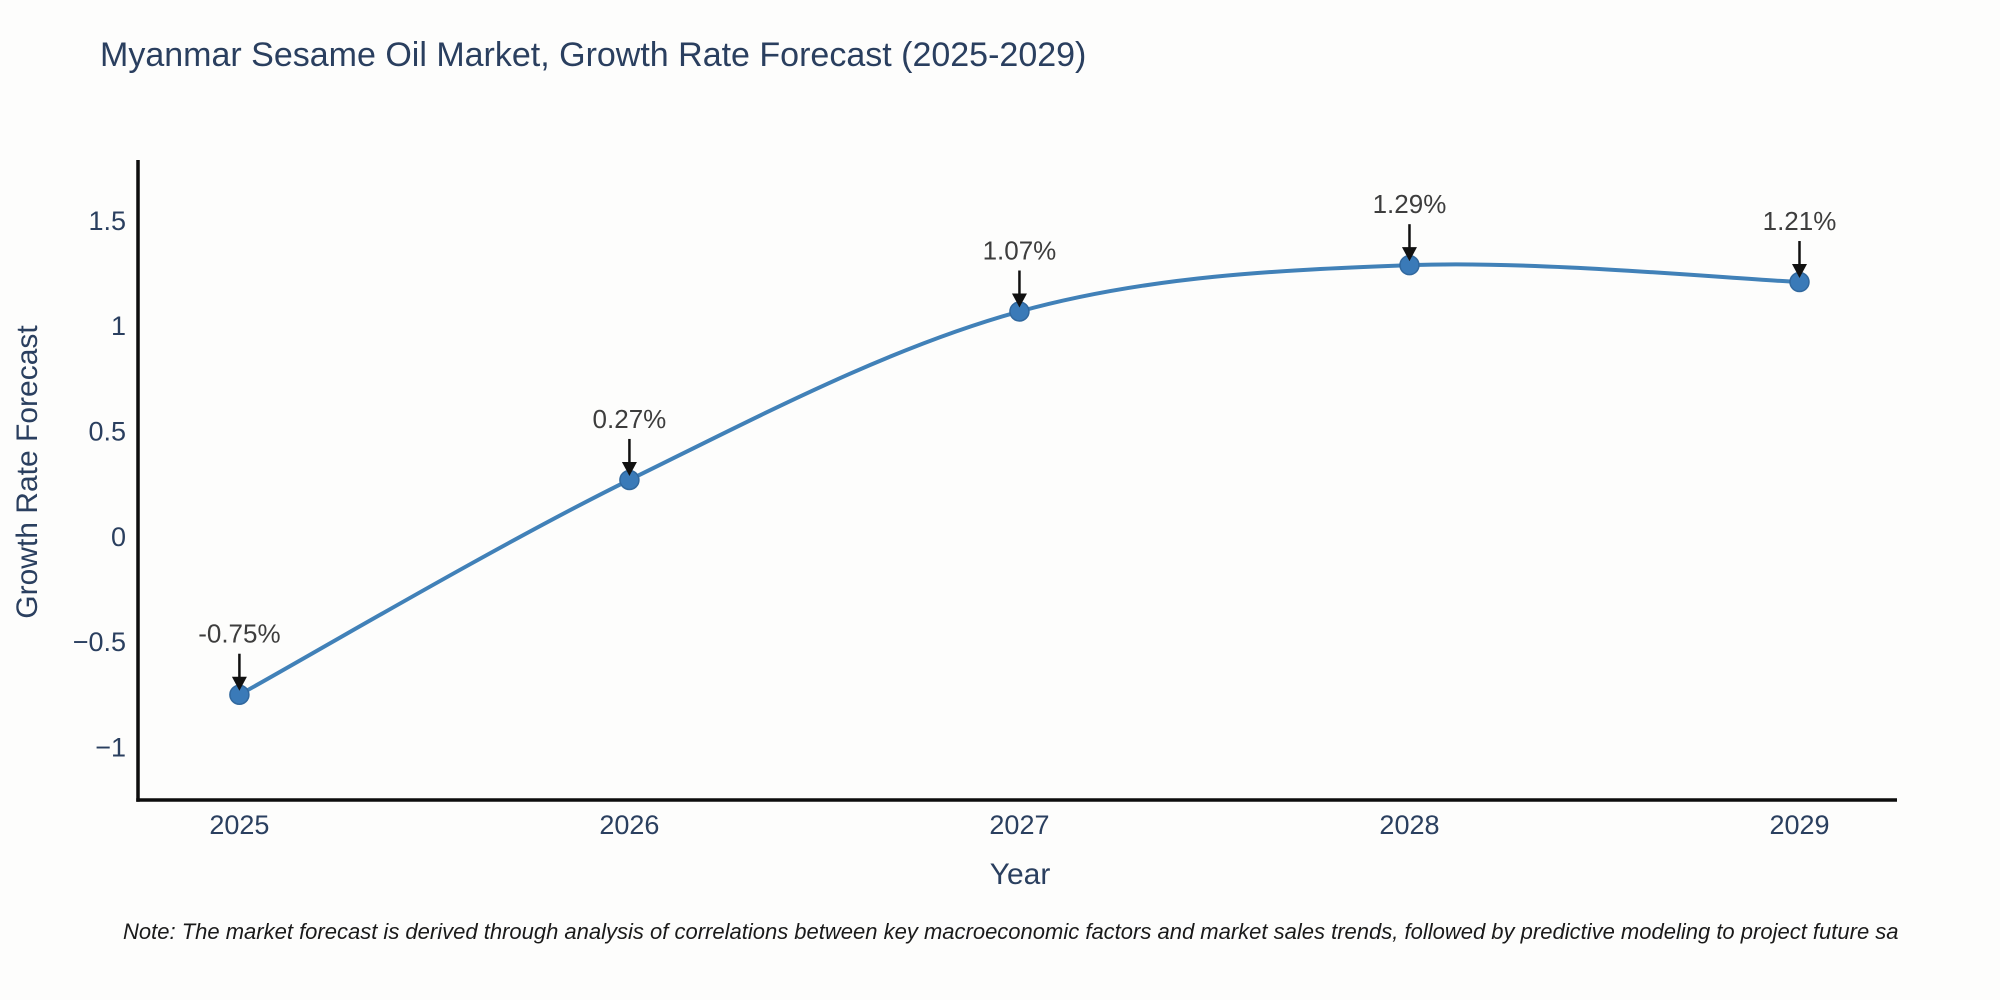  I want to click on x-axis-ticks: 2025 2026 2027 2028 2029, so click(1019, 825).